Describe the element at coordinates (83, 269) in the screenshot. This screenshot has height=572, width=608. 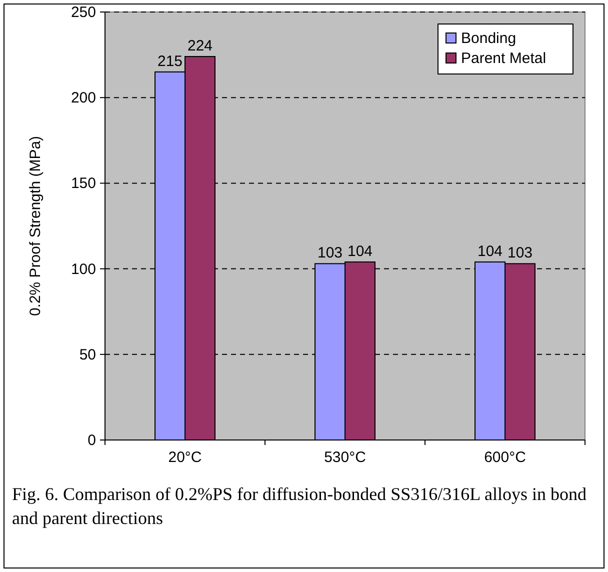
I see `y-tick-label: 100` at that location.